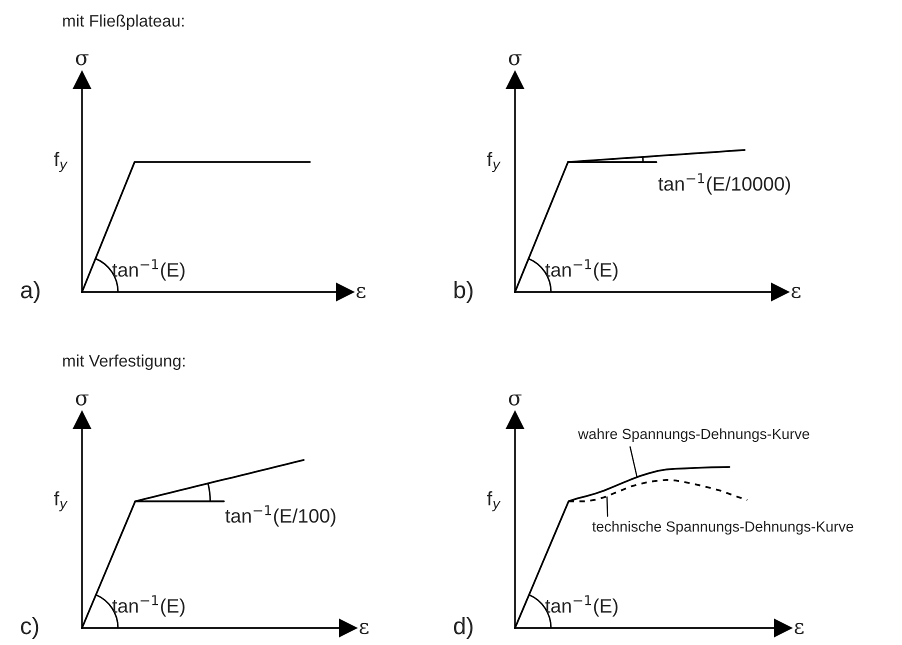  I want to click on text: b), so click(463, 291).